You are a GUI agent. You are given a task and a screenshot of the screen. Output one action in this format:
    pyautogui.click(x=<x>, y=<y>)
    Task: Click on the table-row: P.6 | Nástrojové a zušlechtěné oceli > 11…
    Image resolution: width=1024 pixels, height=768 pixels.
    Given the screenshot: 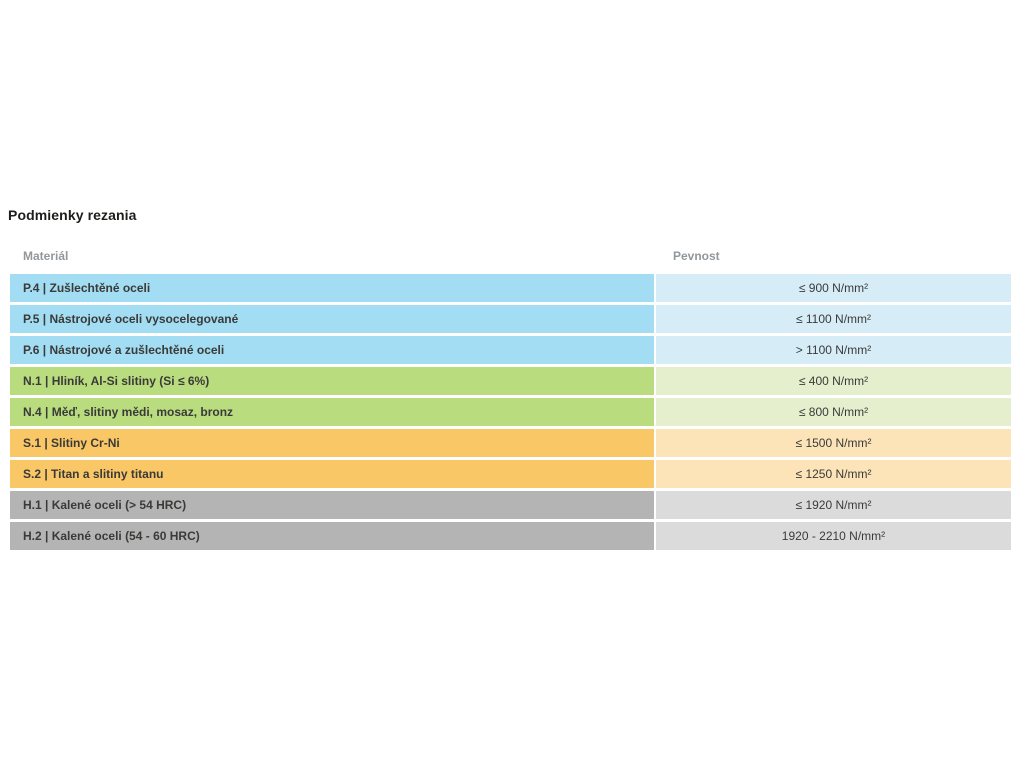 What is the action you would take?
    pyautogui.click(x=510, y=350)
    